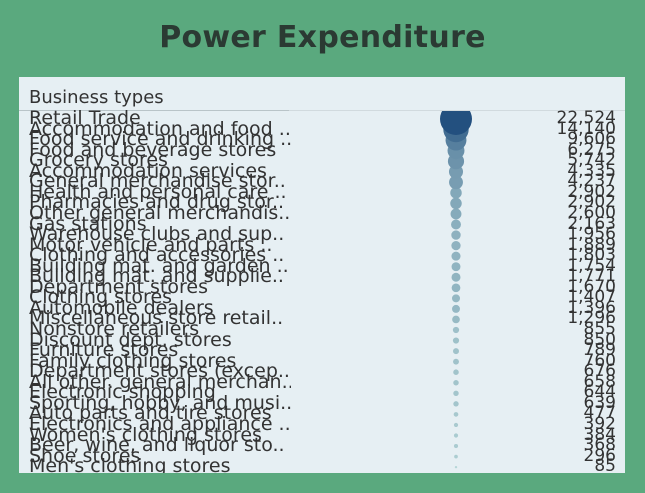  I want to click on value-label: 14,140, so click(586, 128).